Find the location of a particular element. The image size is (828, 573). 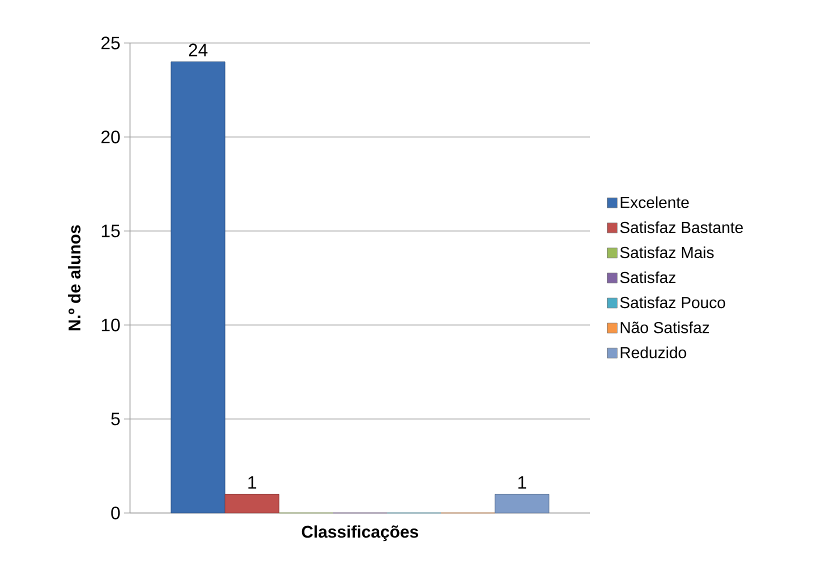

y-axis-title: N.º de alunos is located at coordinates (74, 277).